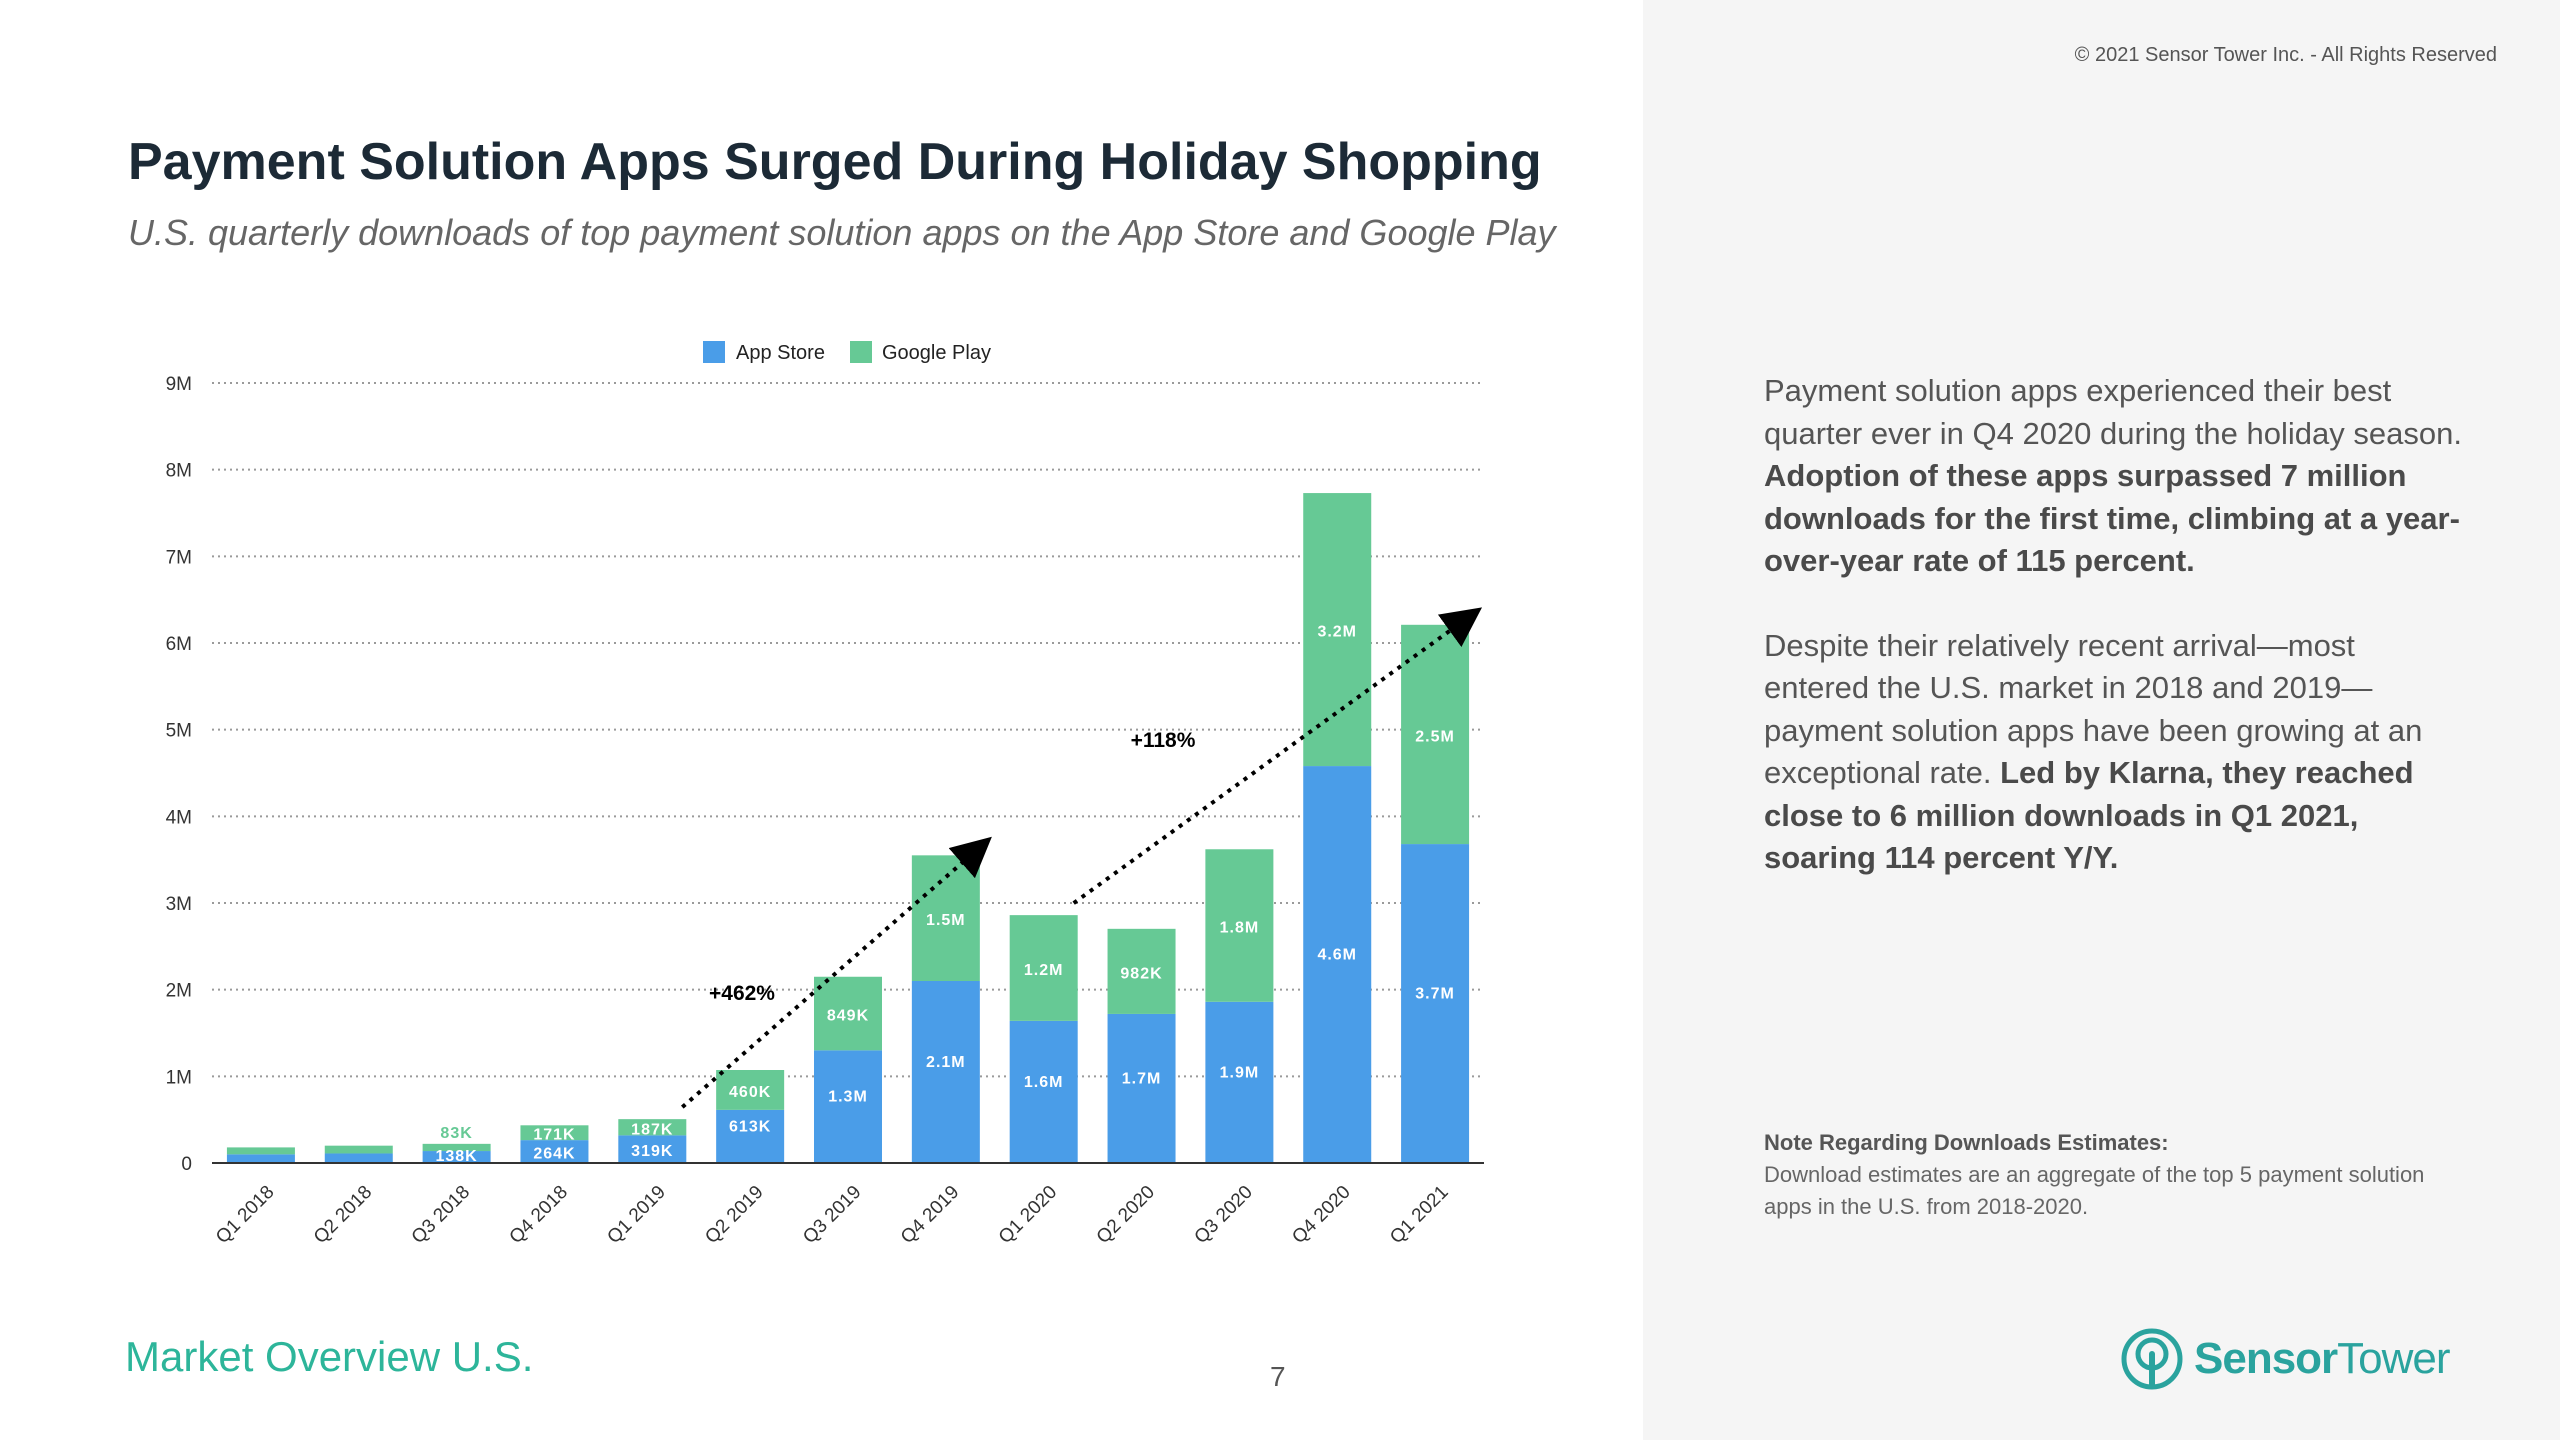 The width and height of the screenshot is (2560, 1440). I want to click on sensor-tower-logo: SensorTower, so click(2285, 1359).